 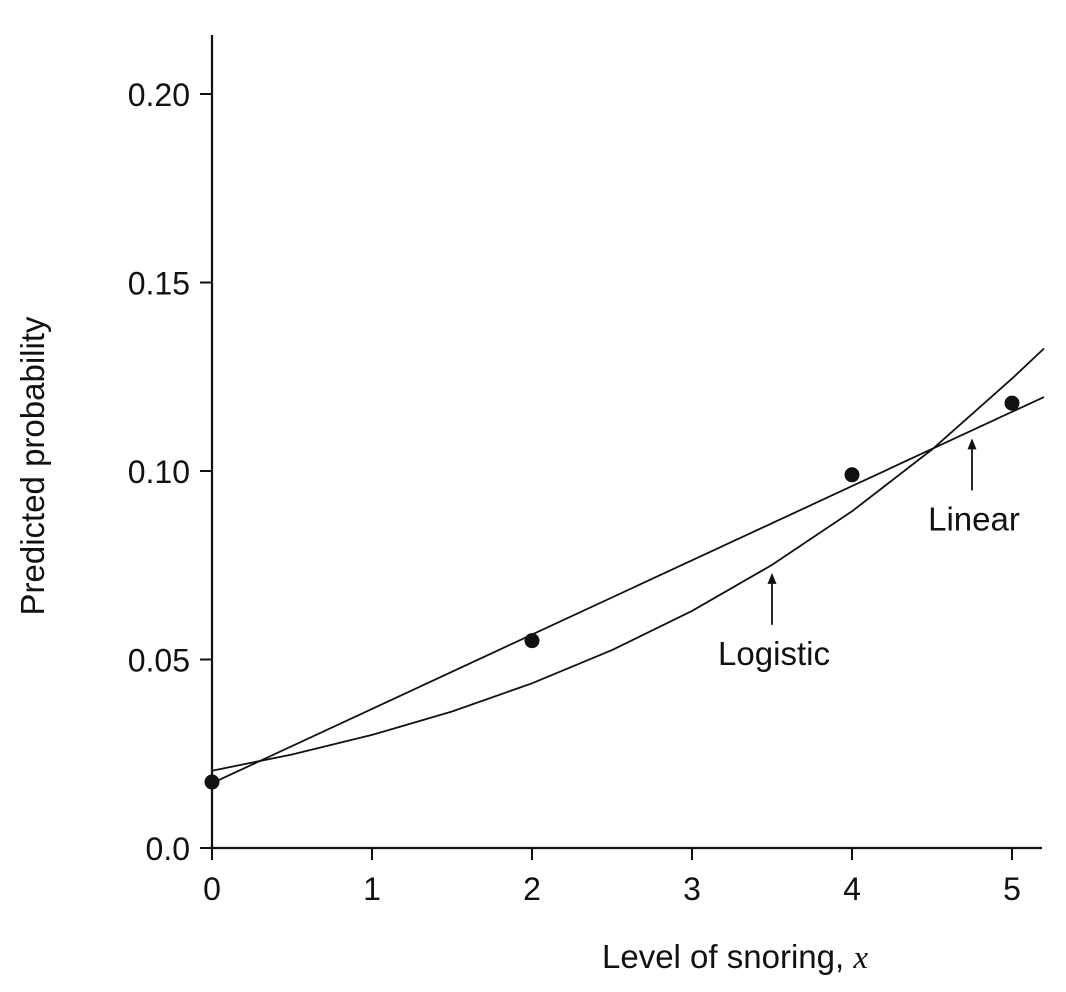 What do you see at coordinates (159, 472) in the screenshot?
I see `y-tick-label: 0.10` at bounding box center [159, 472].